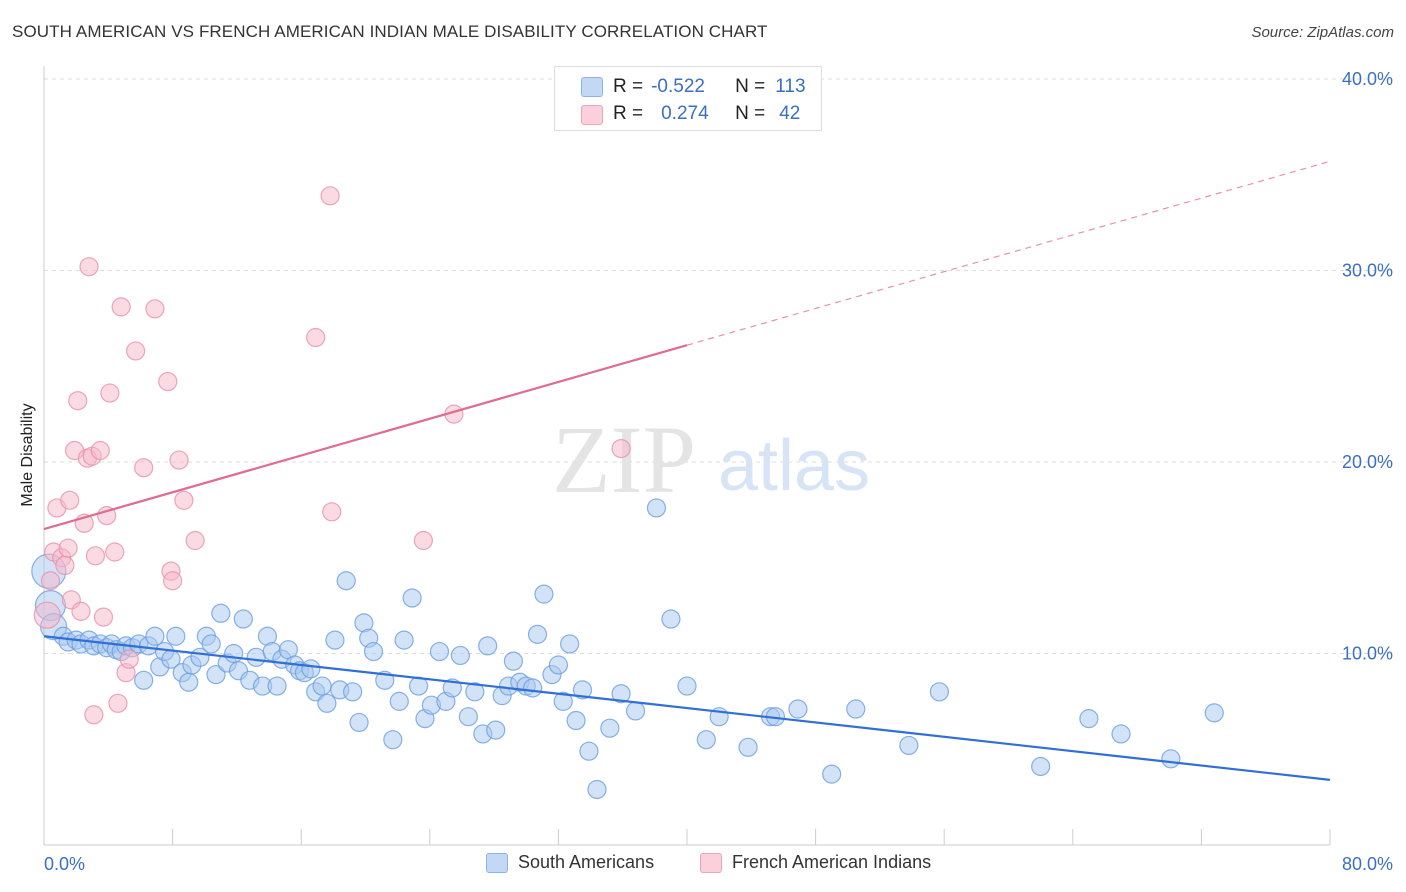  What do you see at coordinates (1367, 654) in the screenshot?
I see `y-tick-label: 10.0%` at bounding box center [1367, 654].